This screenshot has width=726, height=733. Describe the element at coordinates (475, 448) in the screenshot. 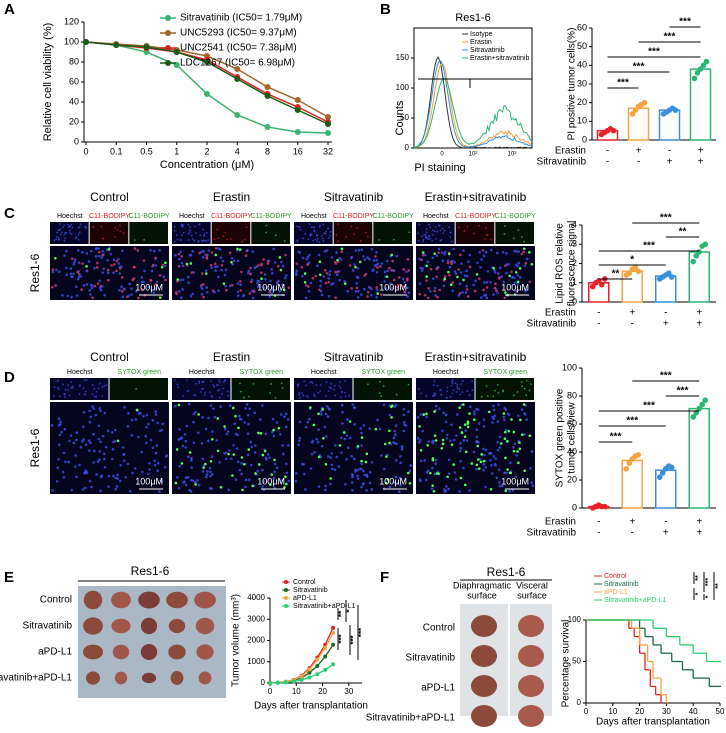

I see `image-merge` at that location.